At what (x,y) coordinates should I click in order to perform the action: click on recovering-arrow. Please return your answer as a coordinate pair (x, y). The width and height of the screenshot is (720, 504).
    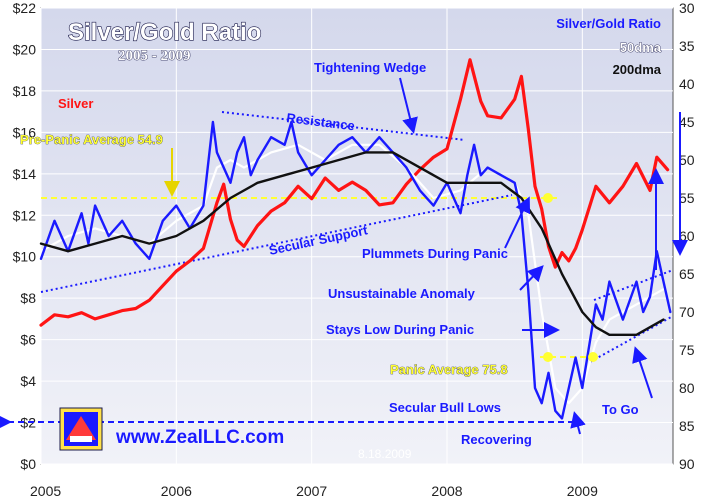
    Looking at the image, I should click on (642, 372).